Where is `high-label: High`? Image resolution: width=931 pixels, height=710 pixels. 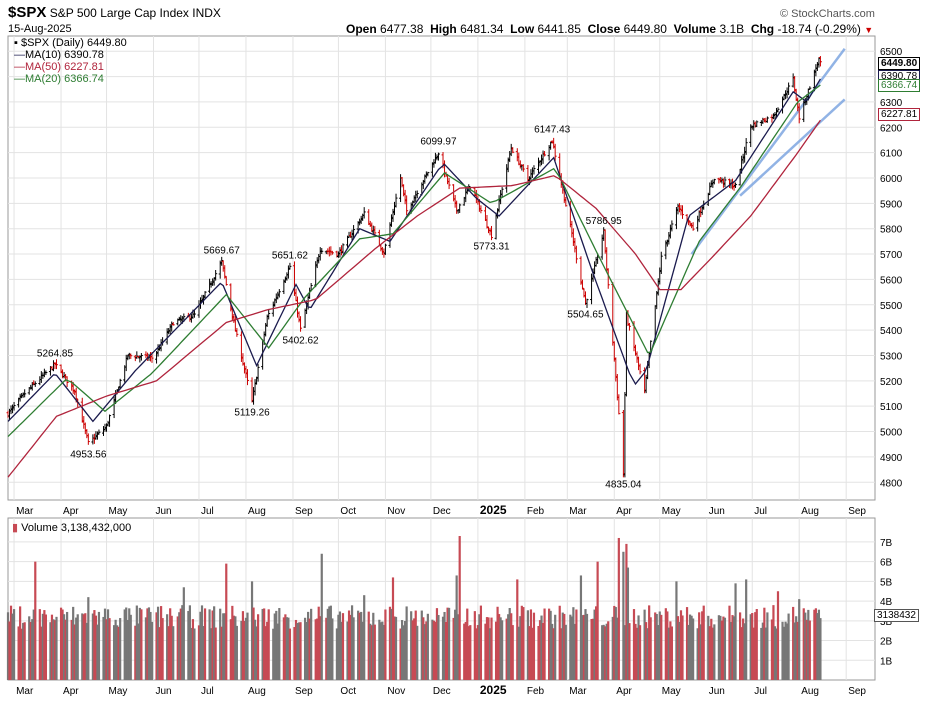 high-label: High is located at coordinates (443, 29).